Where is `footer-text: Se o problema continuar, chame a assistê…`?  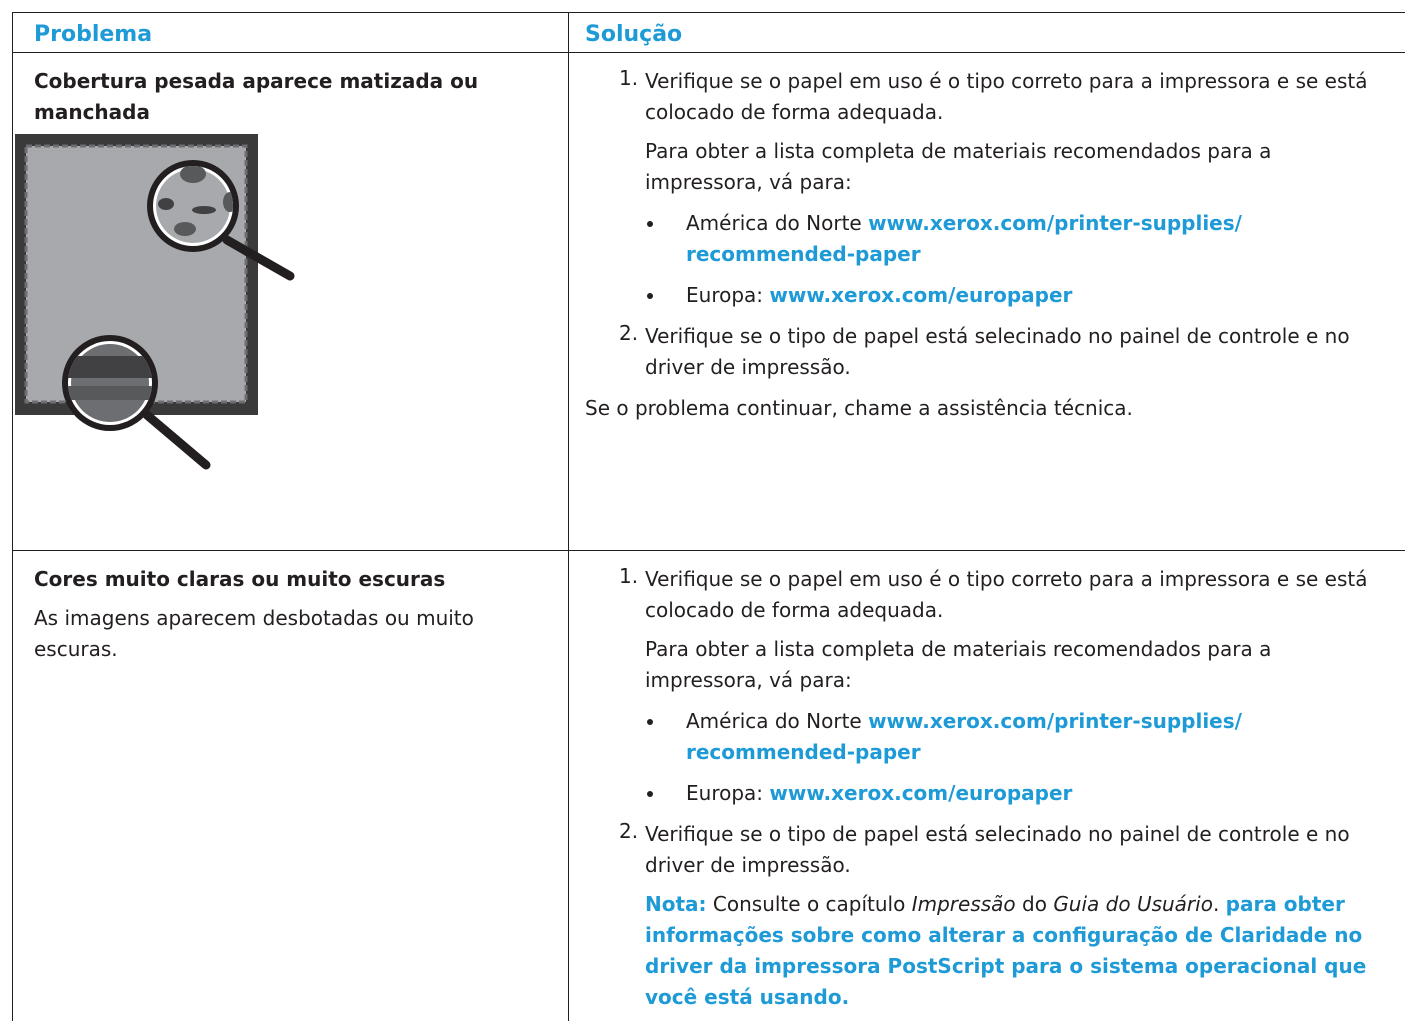
footer-text: Se o problema continuar, chame a assistê… is located at coordinates (859, 408).